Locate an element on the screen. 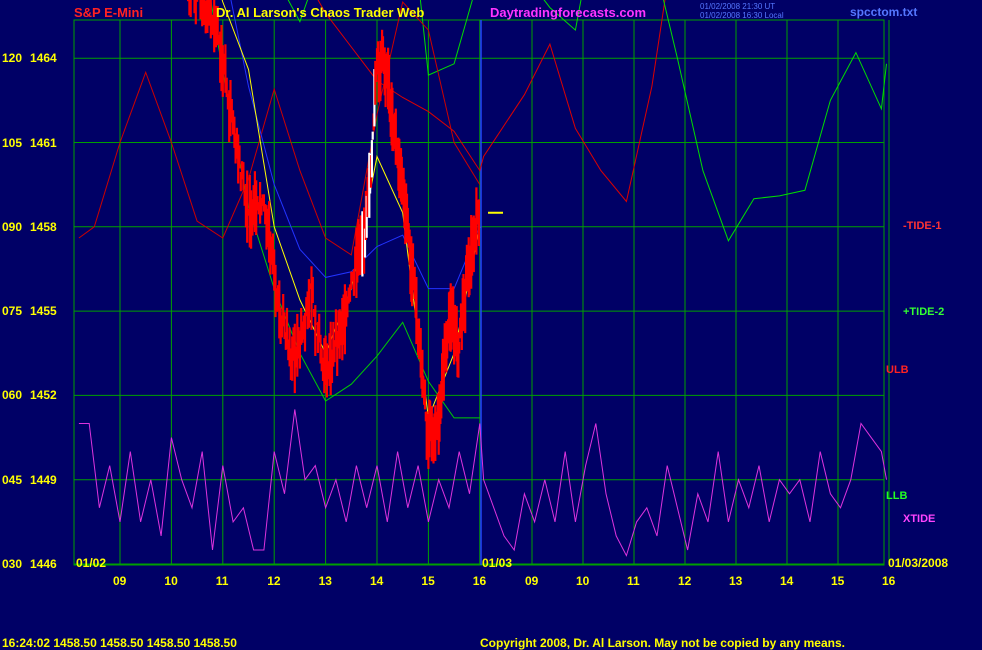 This screenshot has width=982, height=650. date-label-start: 01/02 is located at coordinates (91, 563).